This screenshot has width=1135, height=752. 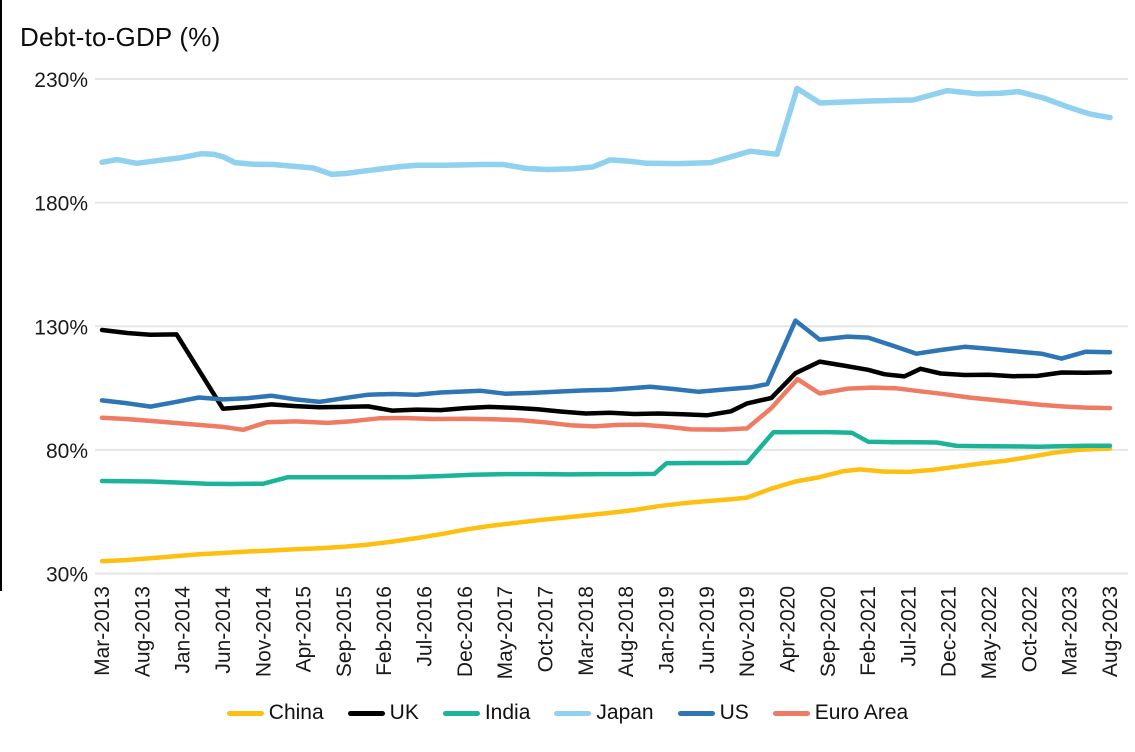 I want to click on x-tick-label: Jun-2014, so click(x=223, y=630).